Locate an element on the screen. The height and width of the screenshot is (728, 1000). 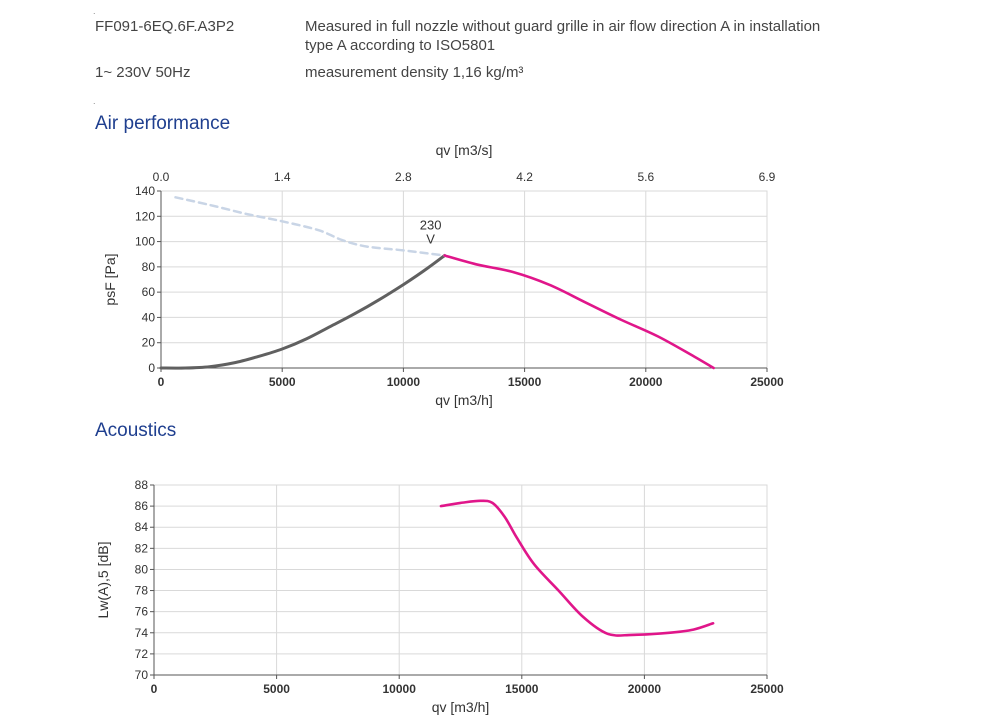
air-x-tick-label: 10000 is located at coordinates (404, 382).